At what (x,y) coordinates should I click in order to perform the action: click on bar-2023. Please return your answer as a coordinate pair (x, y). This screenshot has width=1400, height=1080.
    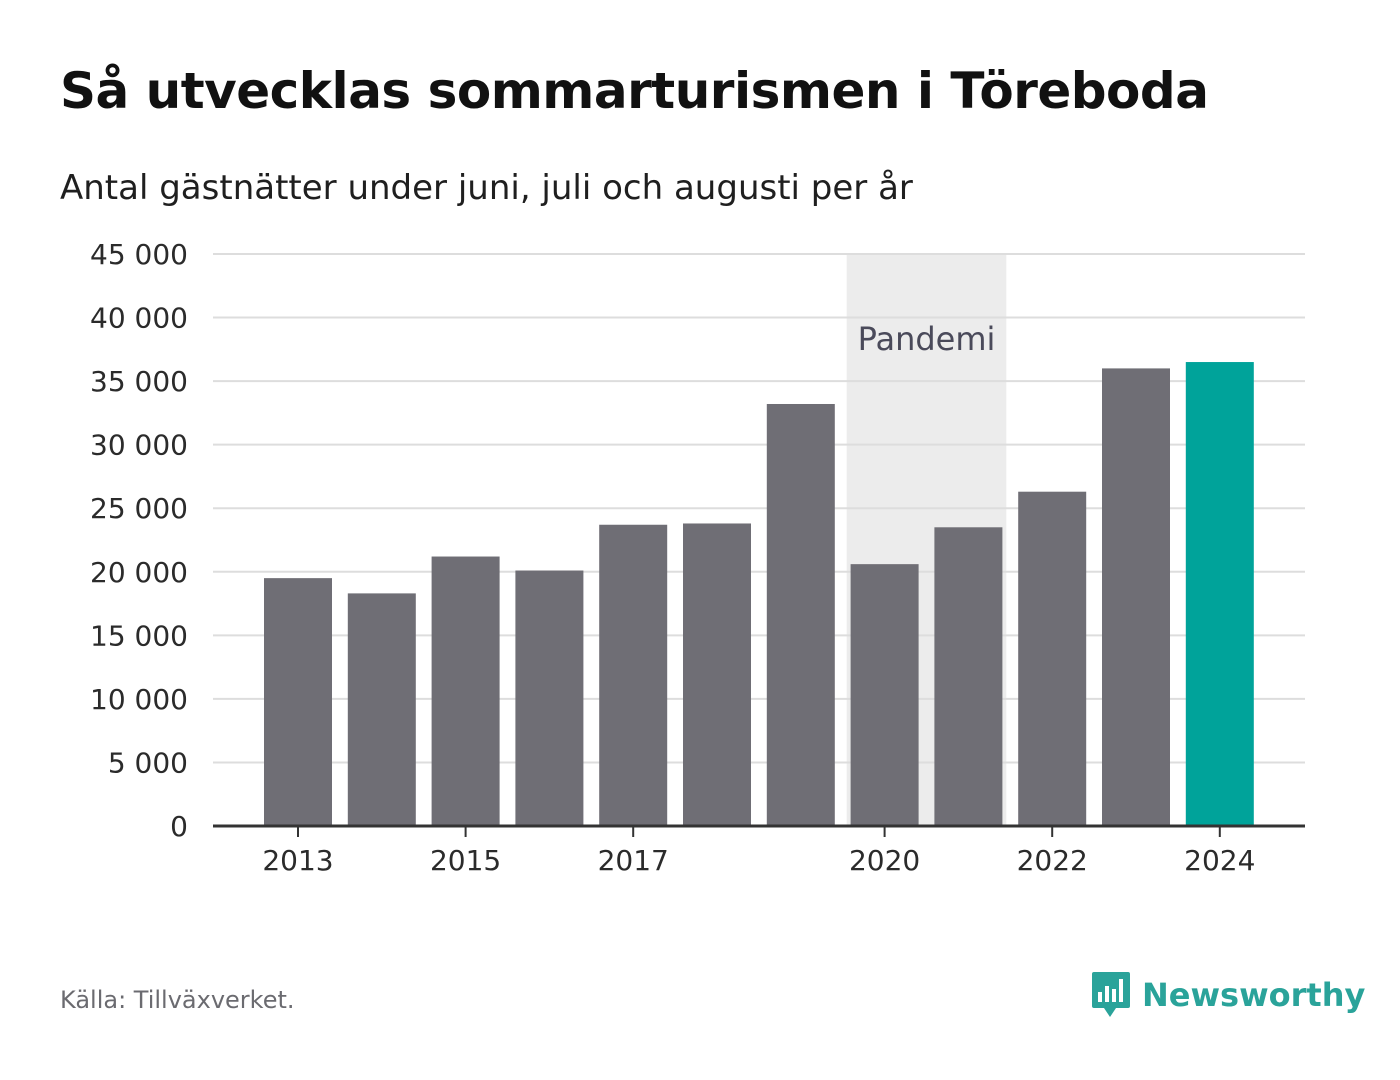
    Looking at the image, I should click on (1136, 597).